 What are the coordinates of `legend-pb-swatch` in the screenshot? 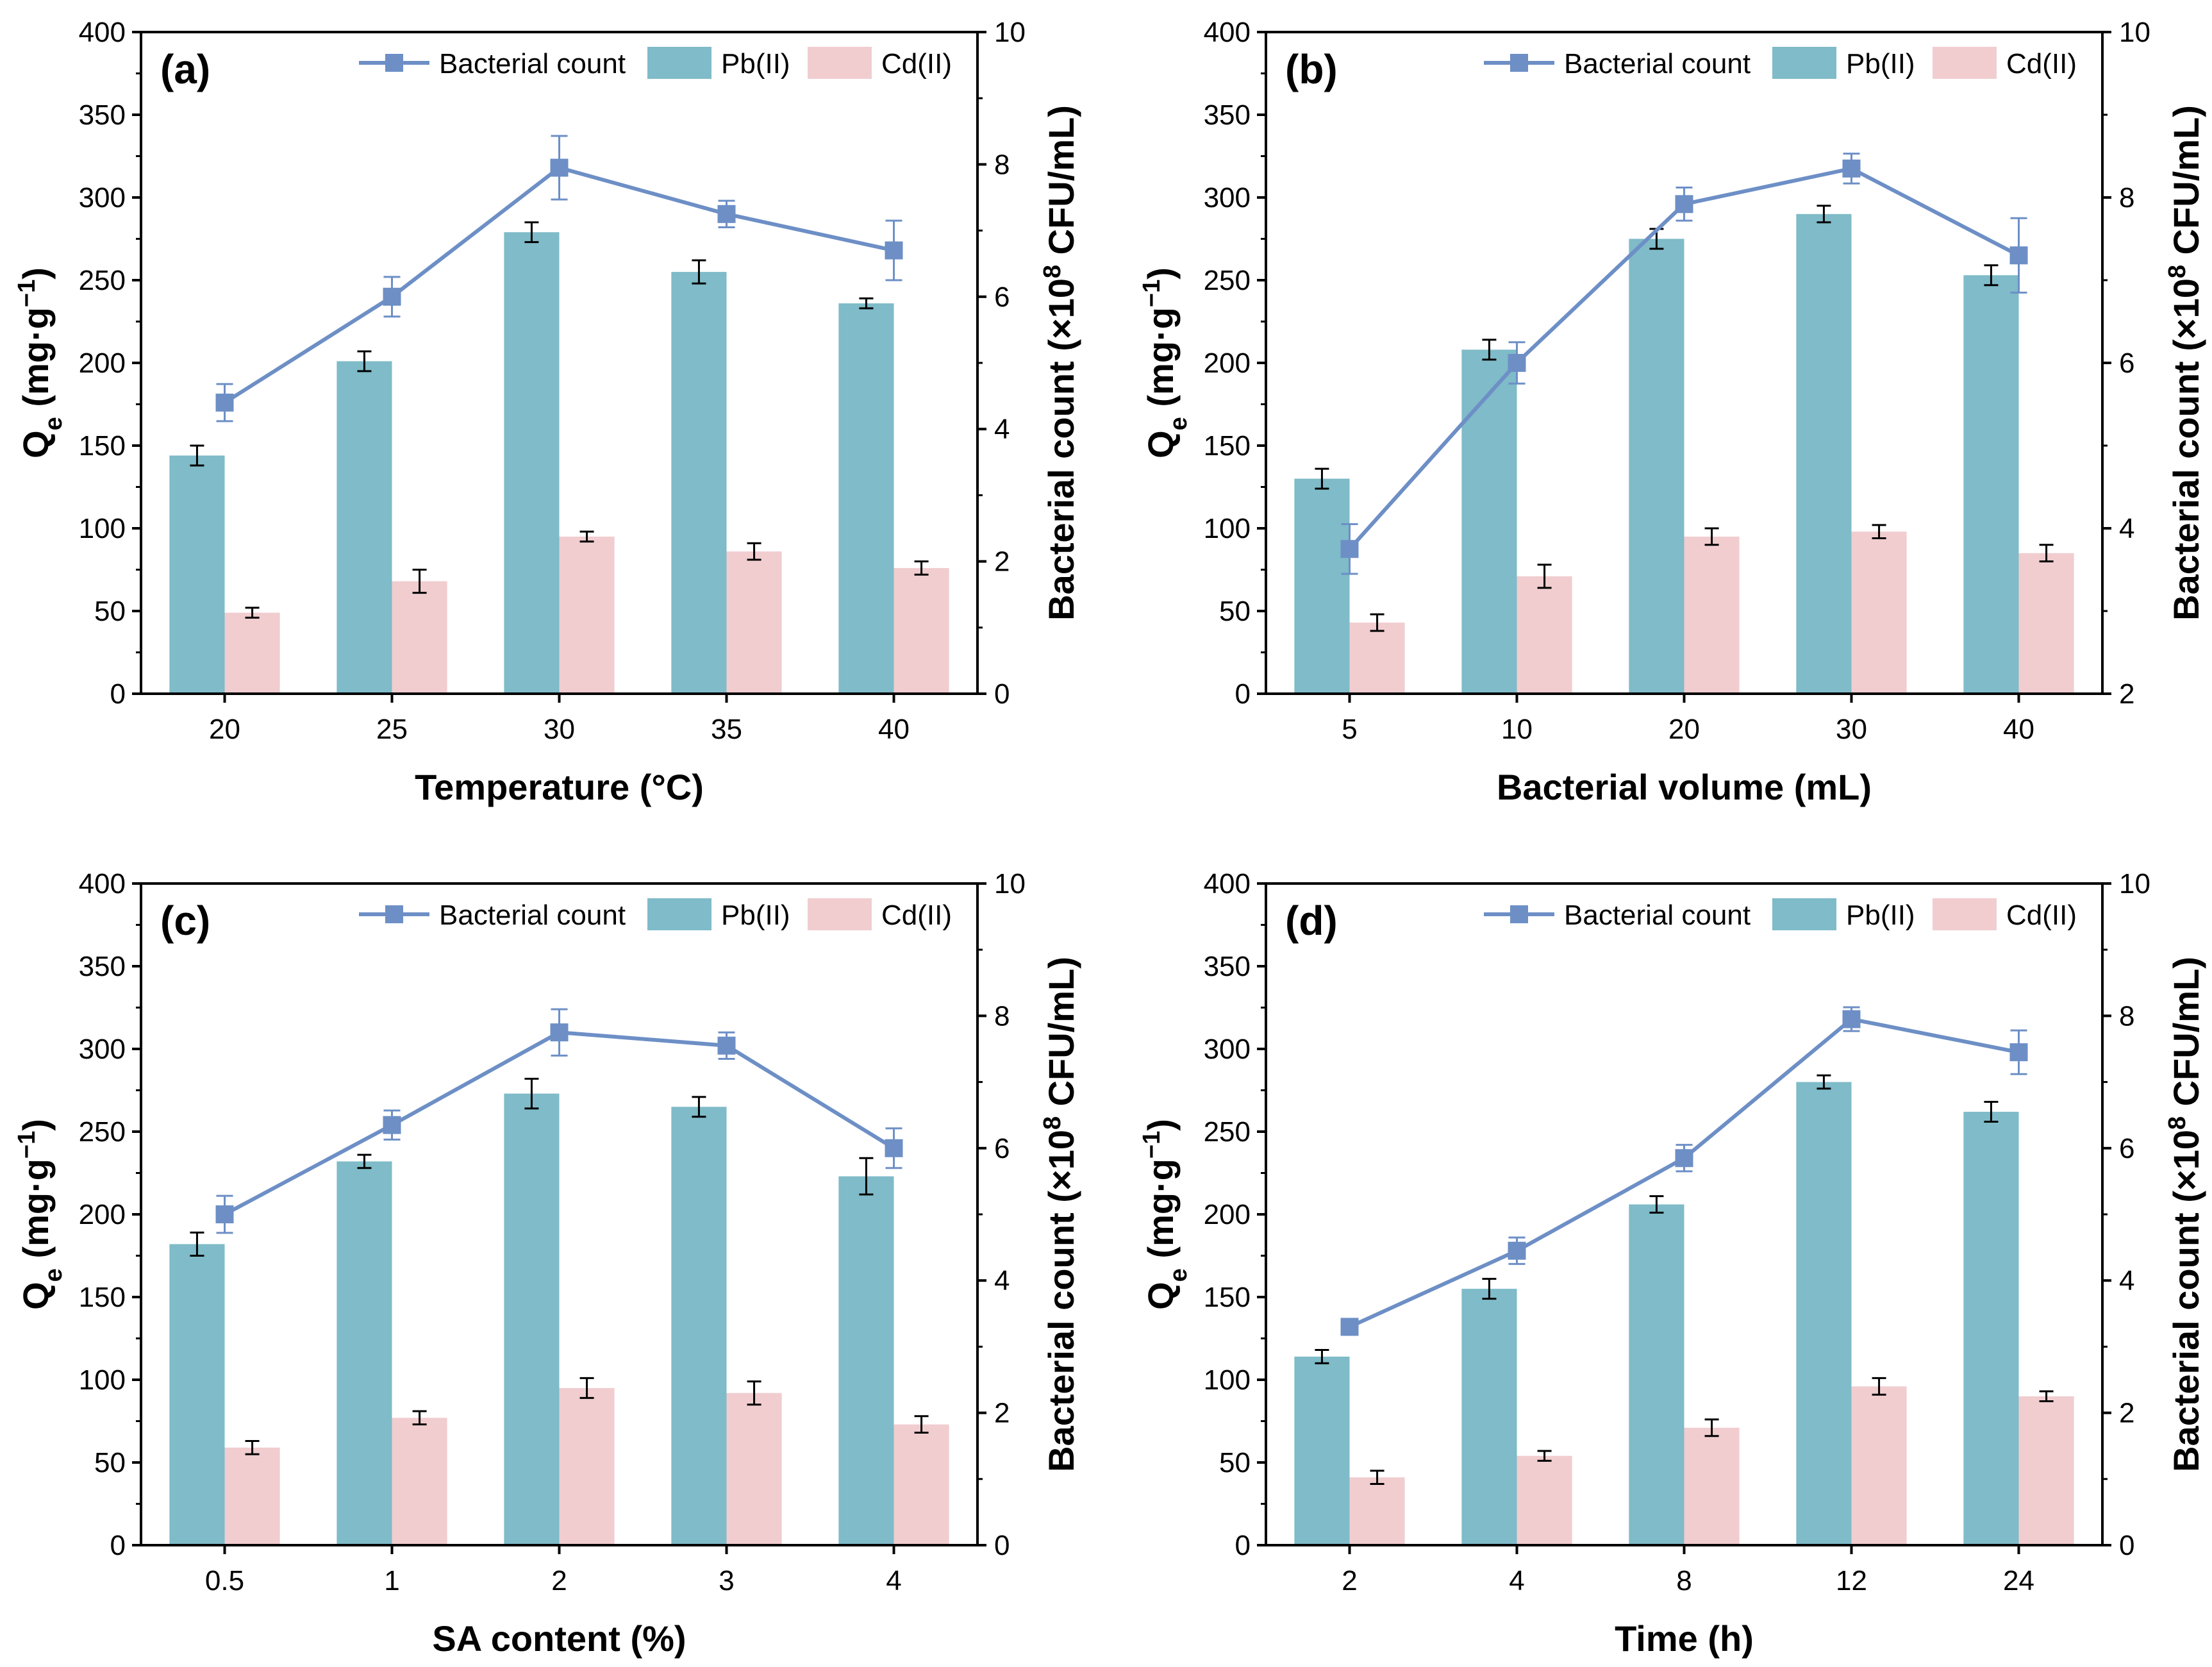 It's located at (1804, 63).